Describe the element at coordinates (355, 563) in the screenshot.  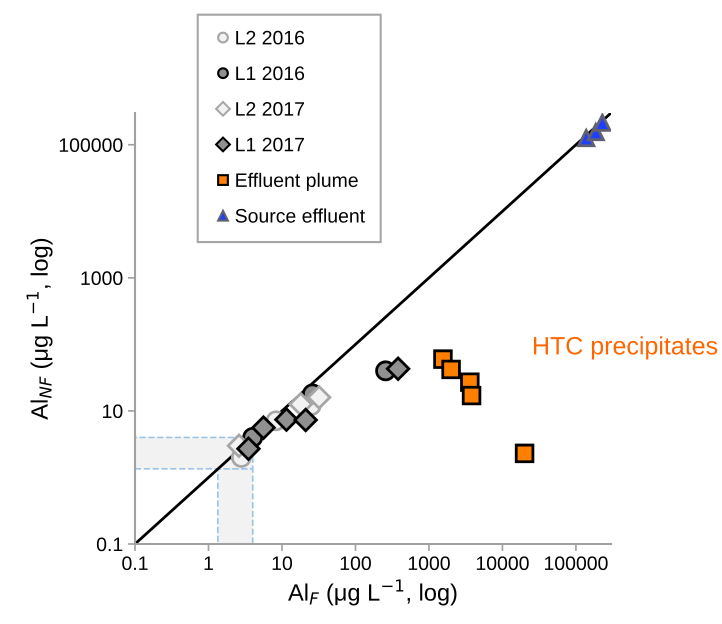
I see `x-tick-label: 100` at that location.